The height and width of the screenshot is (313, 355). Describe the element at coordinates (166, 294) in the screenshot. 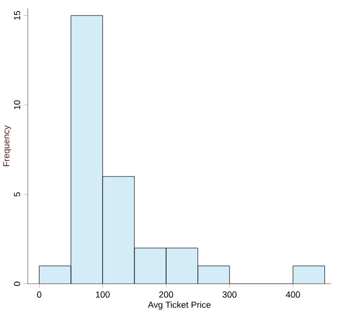

I see `x-tick-label: 200` at that location.